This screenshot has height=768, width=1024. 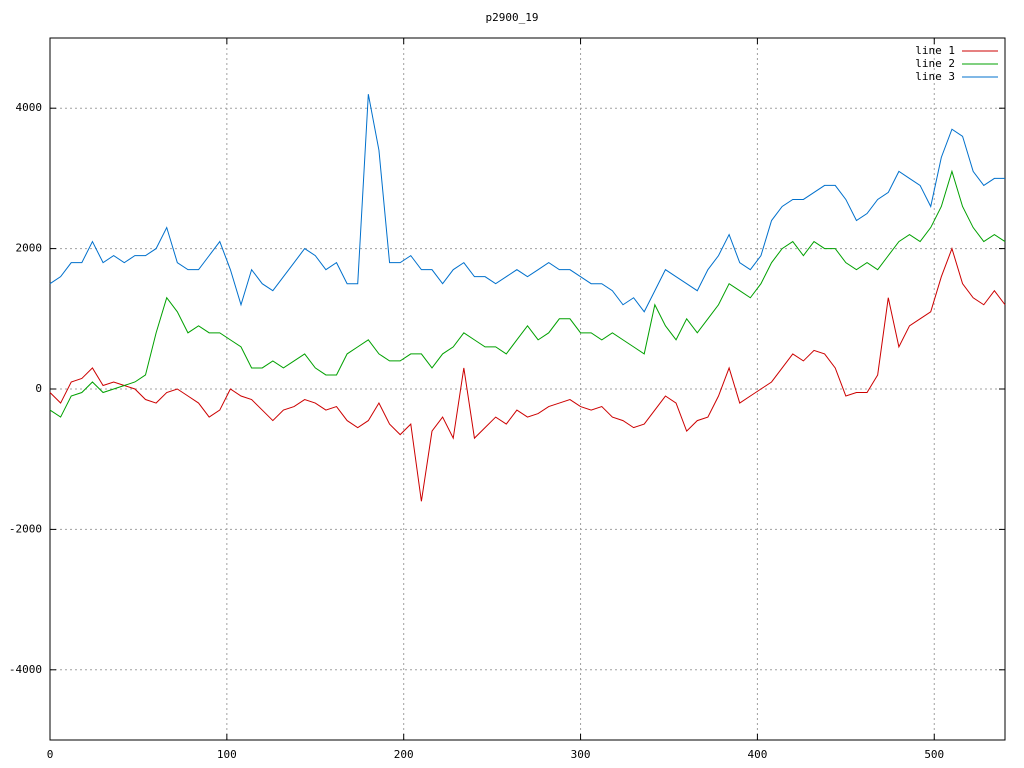 What do you see at coordinates (512, 17) in the screenshot?
I see `chart-title: p2900_19` at bounding box center [512, 17].